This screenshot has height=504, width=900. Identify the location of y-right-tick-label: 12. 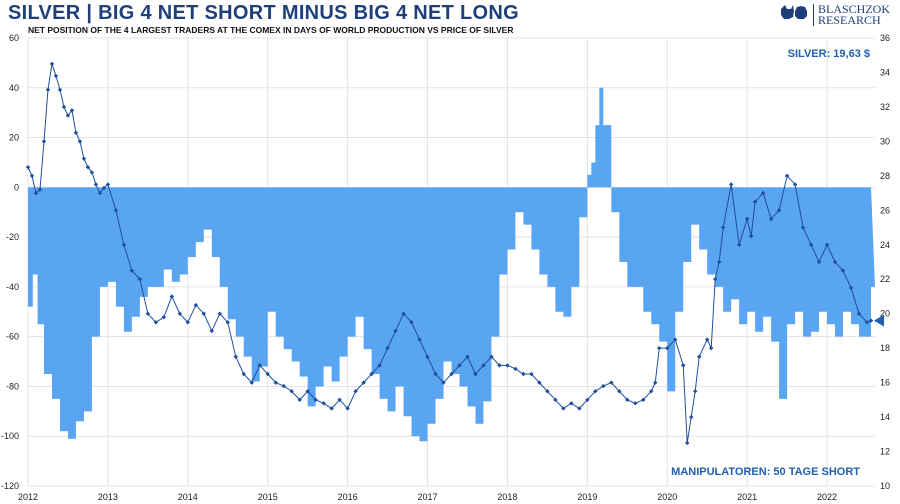
(885, 452).